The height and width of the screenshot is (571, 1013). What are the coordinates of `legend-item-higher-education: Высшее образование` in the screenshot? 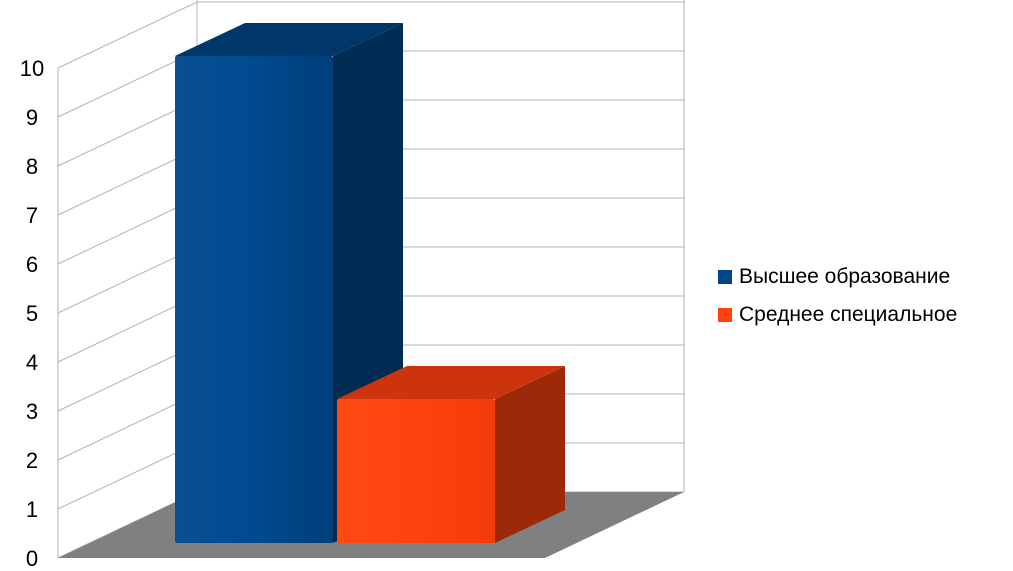 It's located at (837, 277).